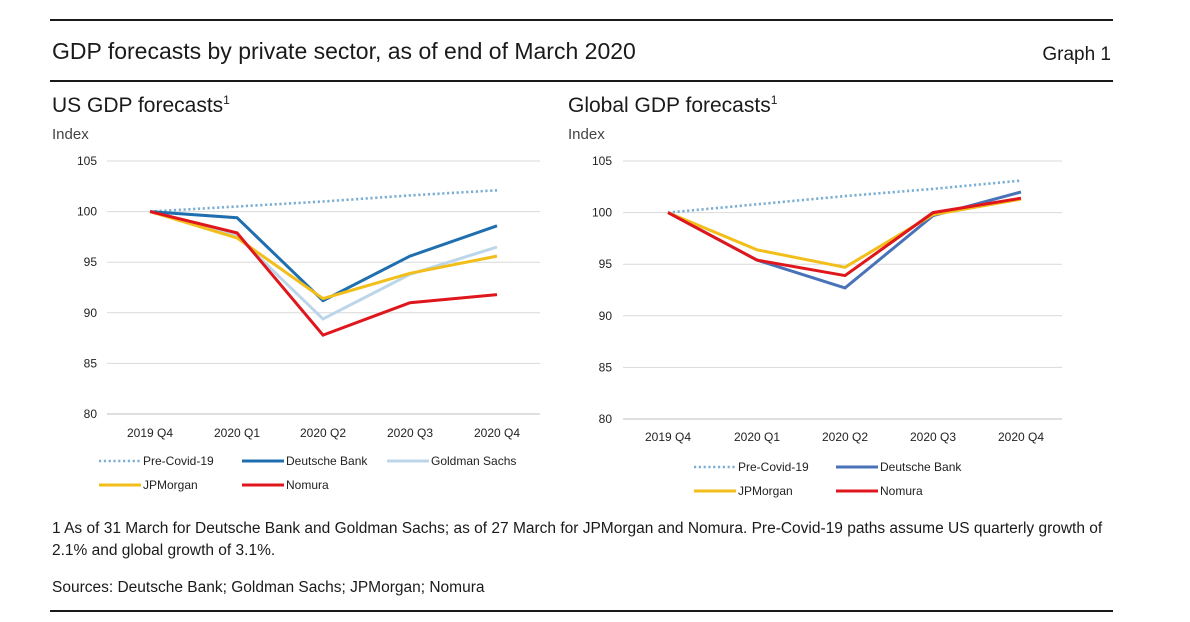 Image resolution: width=1190 pixels, height=622 pixels. What do you see at coordinates (327, 461) in the screenshot?
I see `us-legend-label-deutsche-bank: Deutsche Bank` at bounding box center [327, 461].